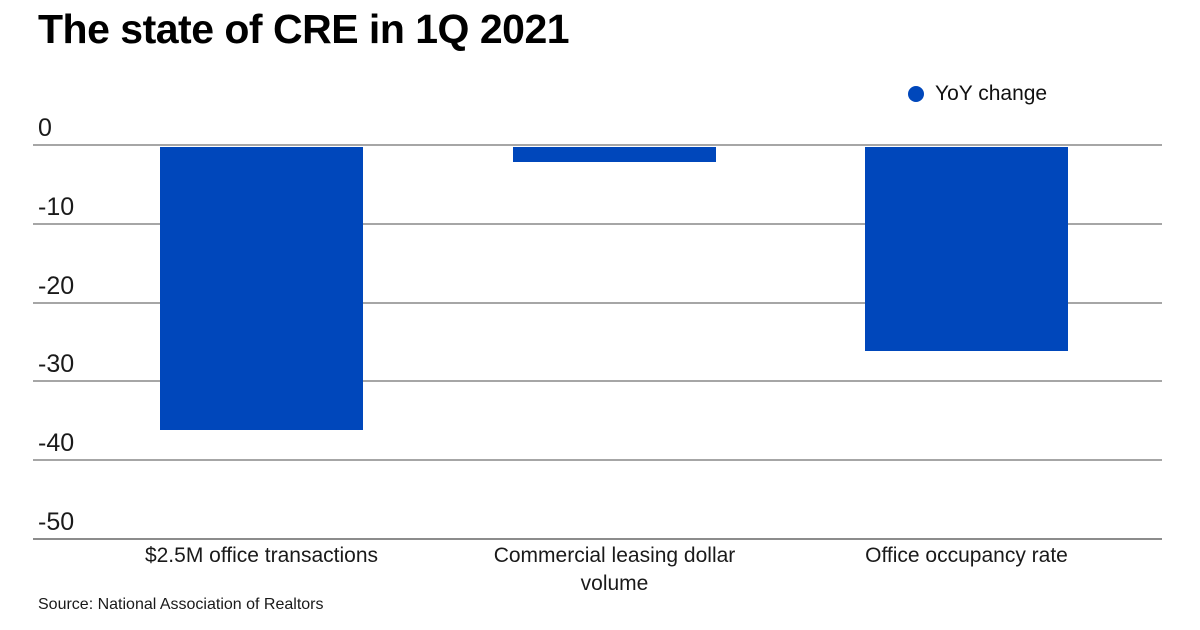  What do you see at coordinates (56, 522) in the screenshot?
I see `y-tick-label: -50` at bounding box center [56, 522].